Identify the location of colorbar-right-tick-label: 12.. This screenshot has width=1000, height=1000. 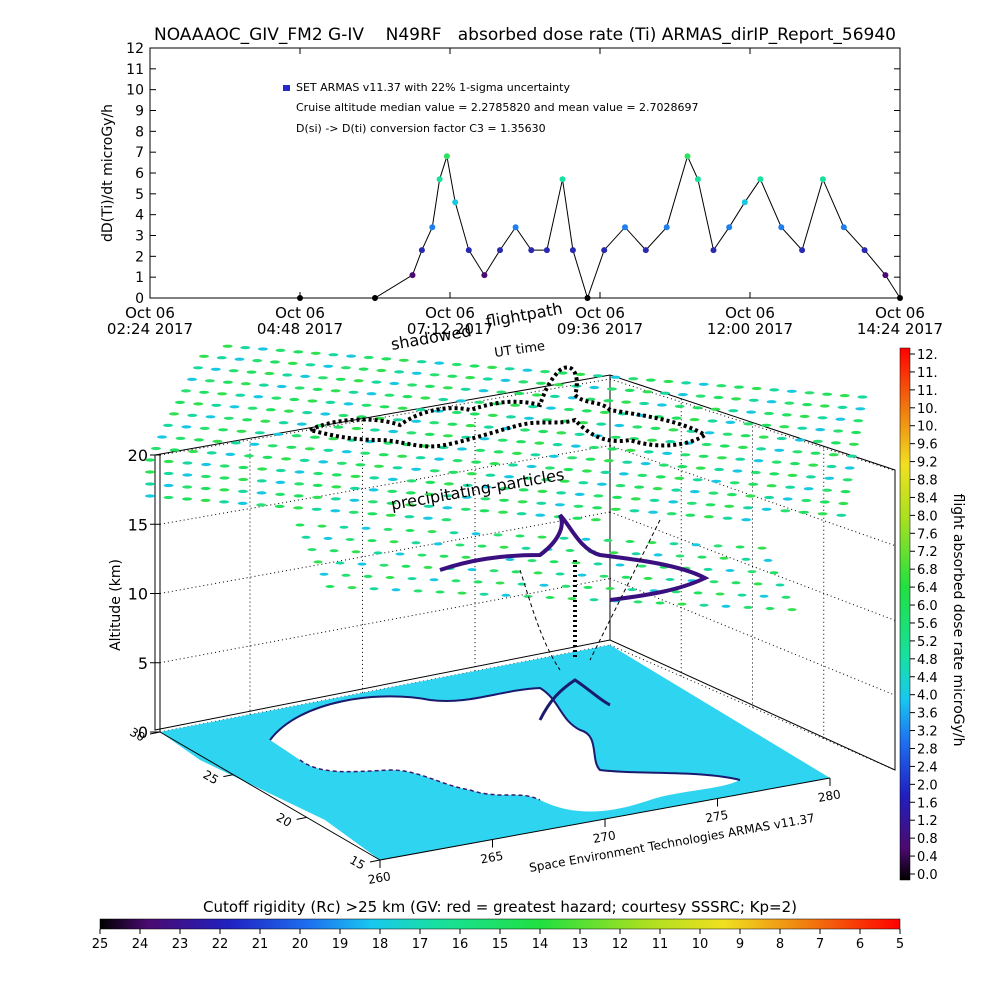
(927, 355).